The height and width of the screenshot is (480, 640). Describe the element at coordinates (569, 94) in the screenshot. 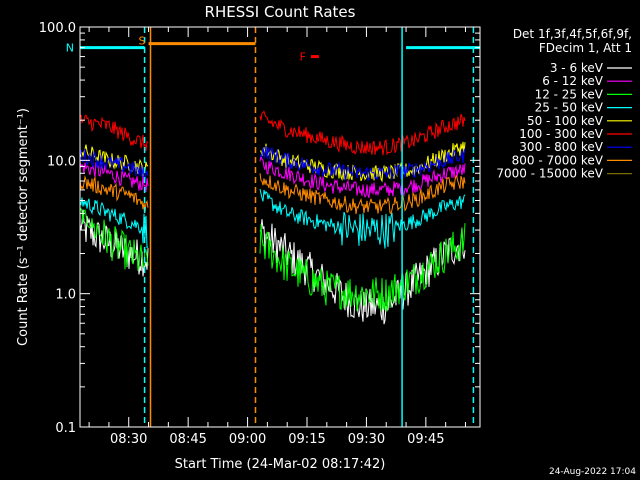

I see `legend-entry-label: 12 - 25 keV` at that location.